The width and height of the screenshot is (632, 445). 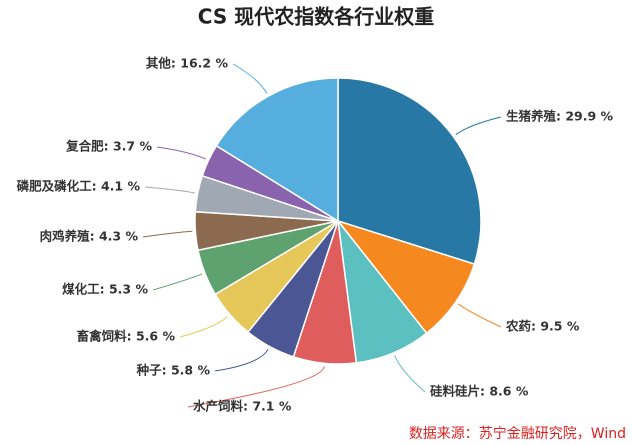 I want to click on chart-title: CS 现代农指数各行业权重, so click(x=316, y=17).